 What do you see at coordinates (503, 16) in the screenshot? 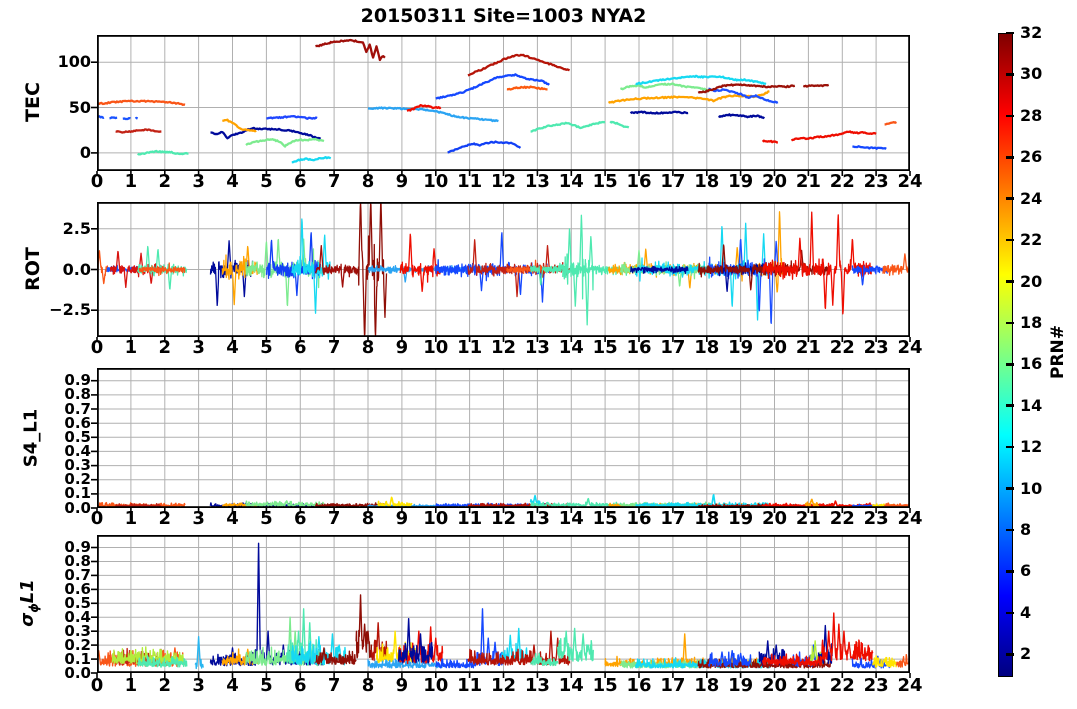
I see `chart-title: 20150311 Site=1003 NYA2` at bounding box center [503, 16].